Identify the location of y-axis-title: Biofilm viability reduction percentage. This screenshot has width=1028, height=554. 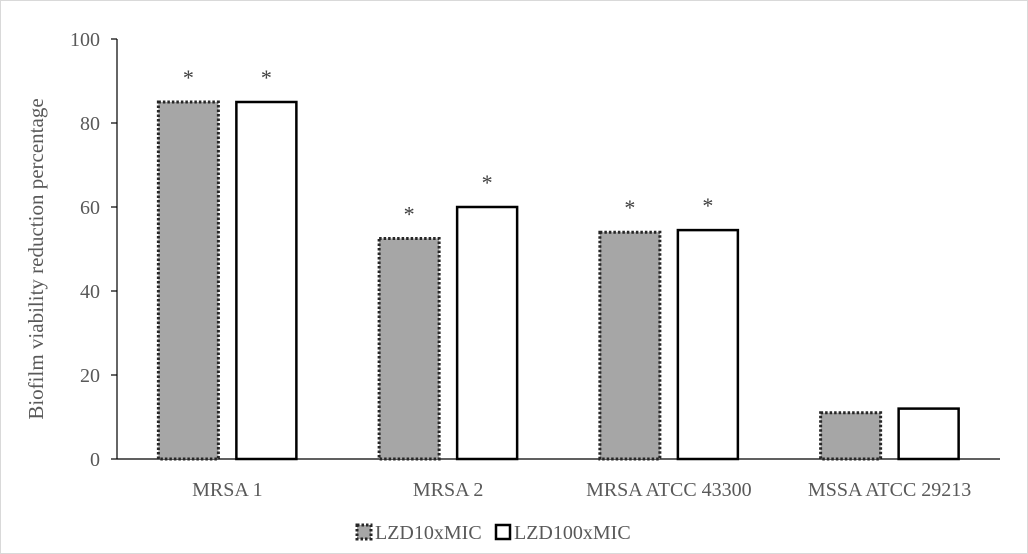
(36, 258).